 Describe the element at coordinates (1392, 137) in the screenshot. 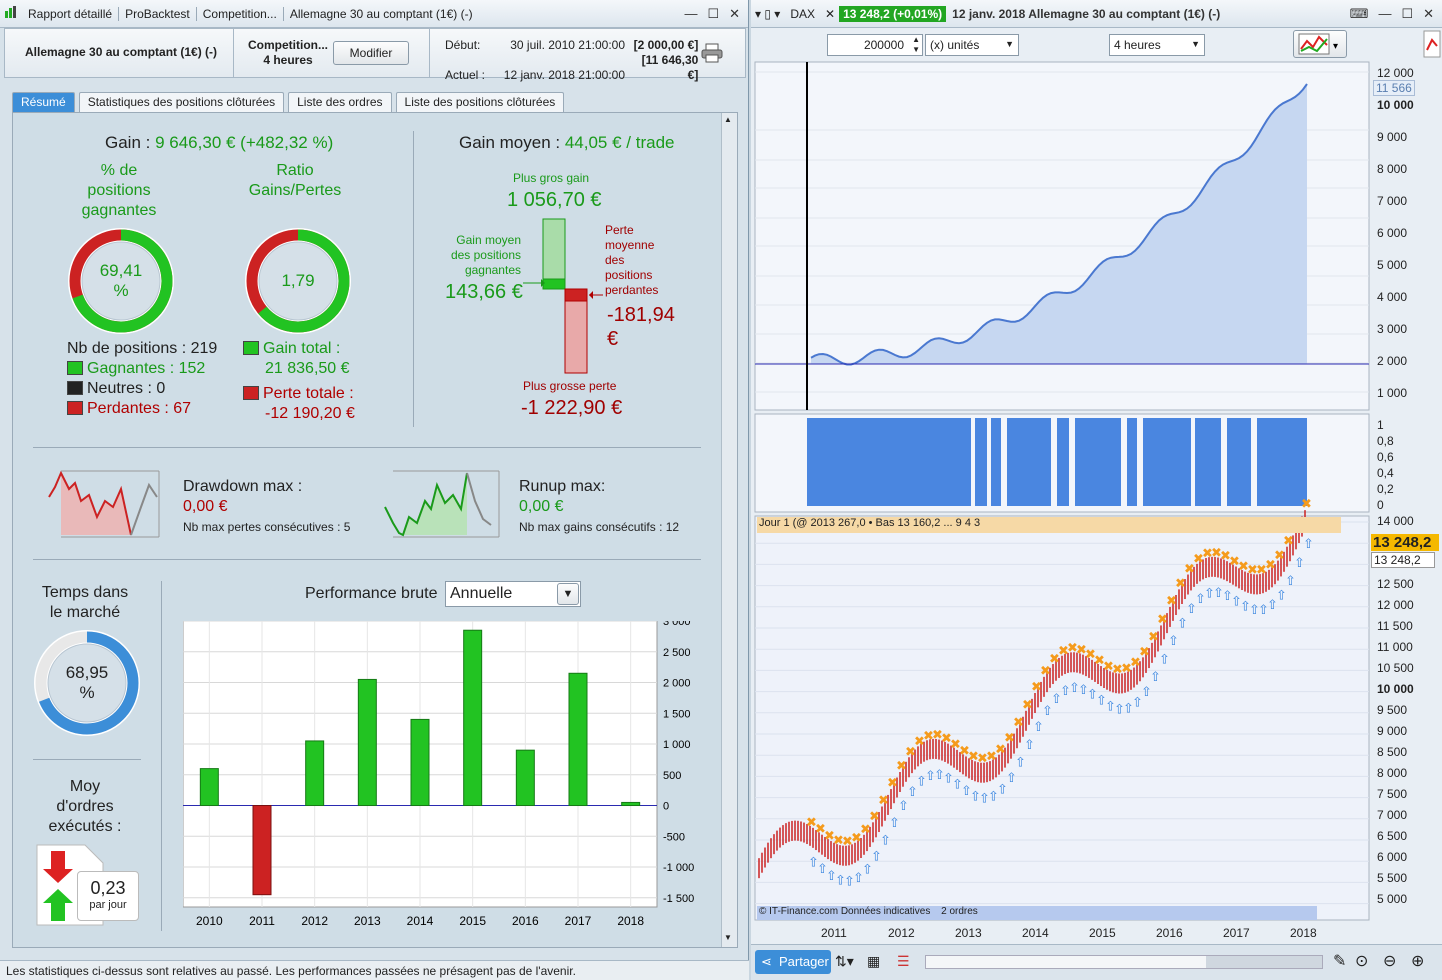

I see `equity-axis-label: 9 000` at that location.